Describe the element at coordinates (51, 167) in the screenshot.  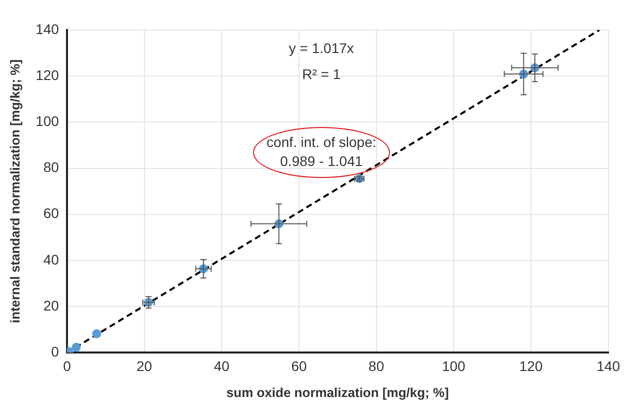
I see `y-tick-label: 80` at that location.